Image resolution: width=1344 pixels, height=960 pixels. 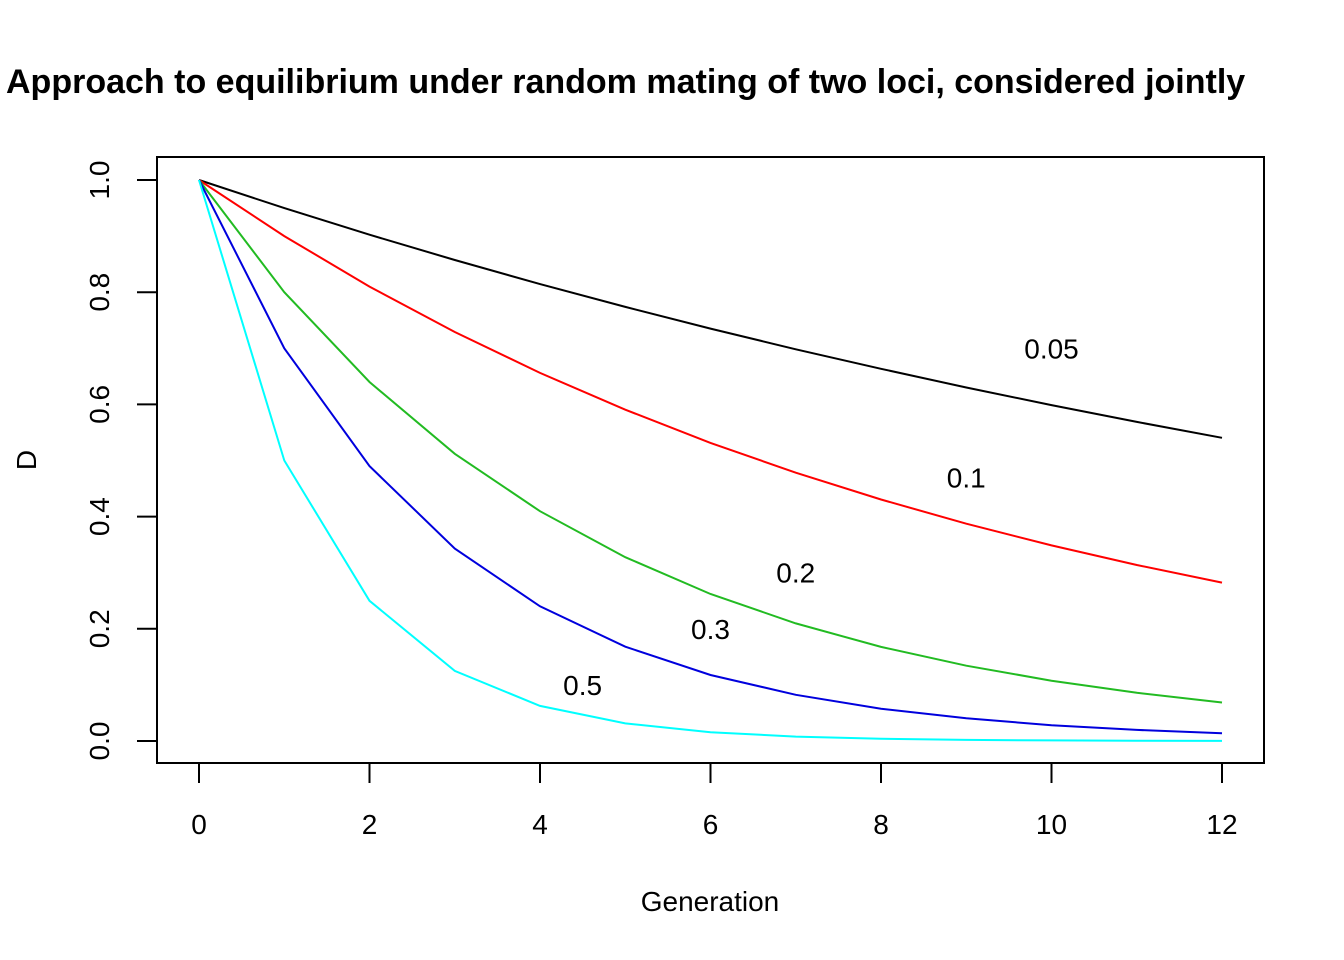 I want to click on series-label-0.3: 0.3, so click(x=710, y=629).